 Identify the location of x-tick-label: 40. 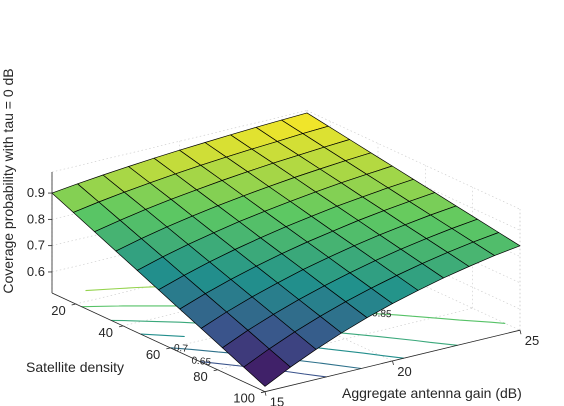
(106, 332).